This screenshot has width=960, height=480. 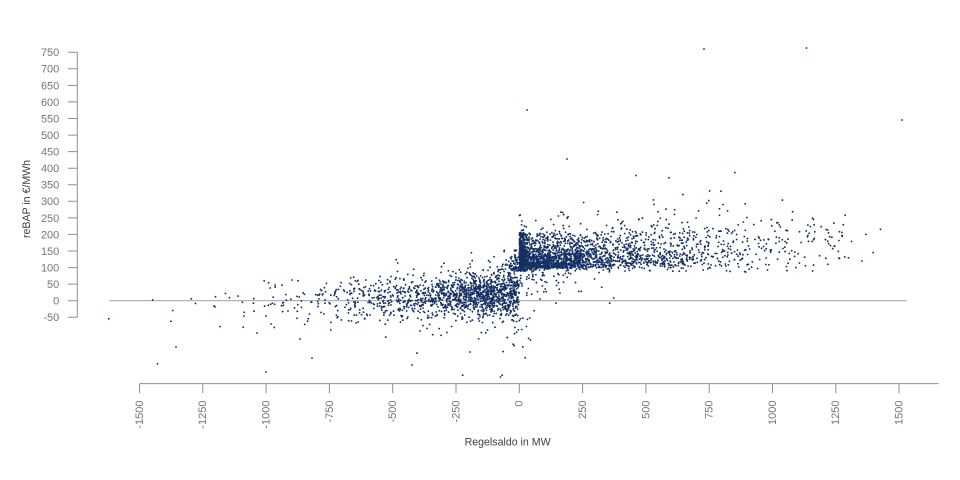 I want to click on svg-text: Regelsaldo in MW, so click(x=508, y=443).